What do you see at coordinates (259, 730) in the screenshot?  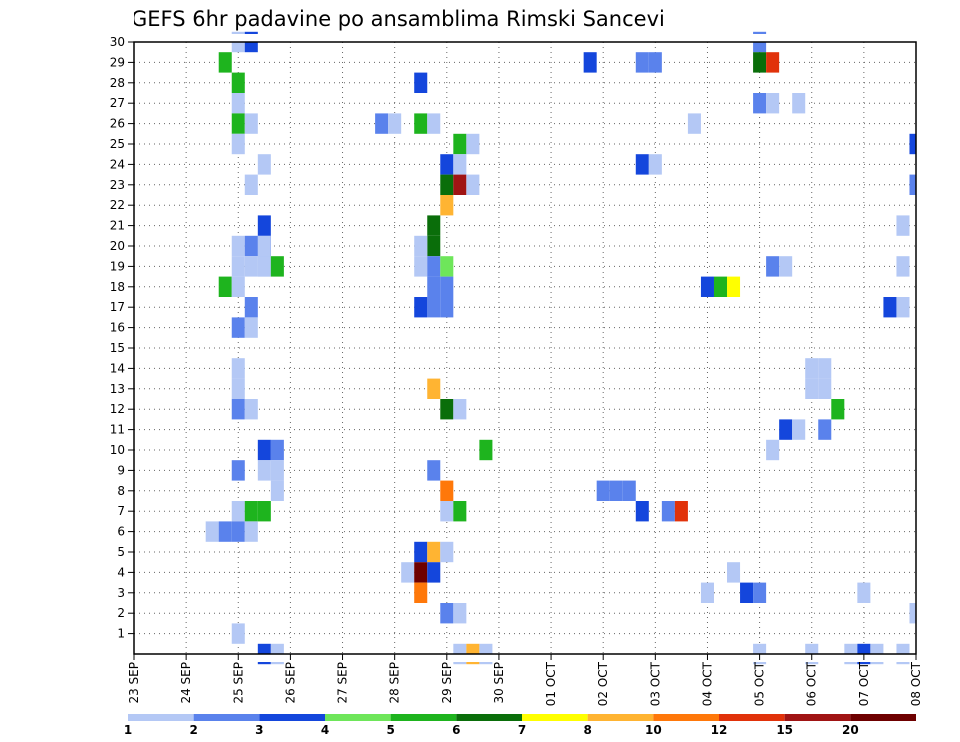 I see `legend-label: 3` at bounding box center [259, 730].